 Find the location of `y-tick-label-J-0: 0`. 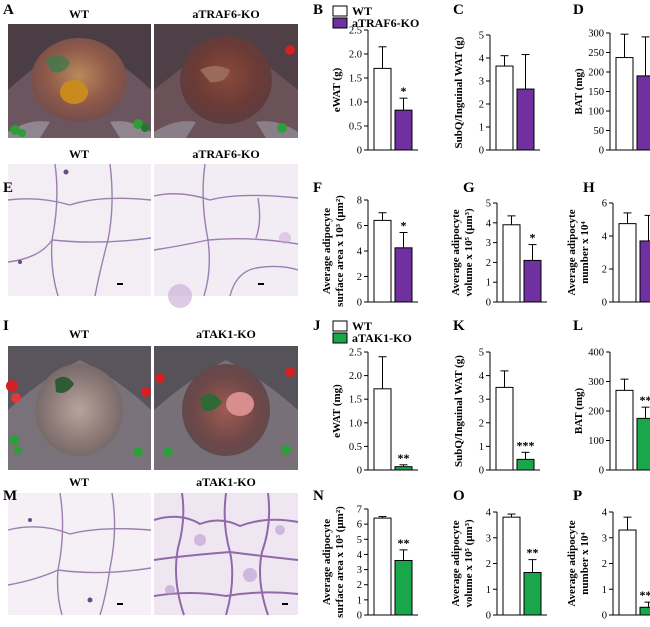

y-tick-label-J-0: 0 is located at coordinates (359, 471).